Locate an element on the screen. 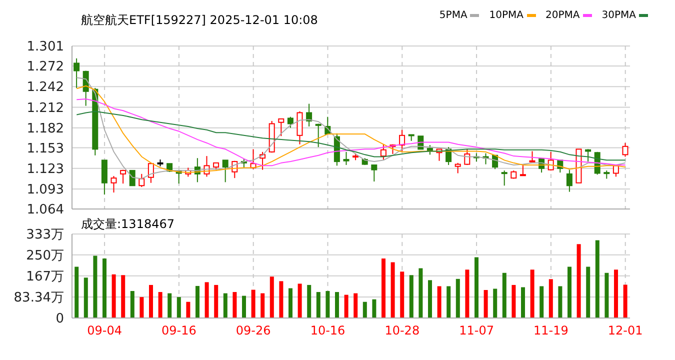 The width and height of the screenshot is (675, 360). y-tick-label: 333万 is located at coordinates (45, 235).